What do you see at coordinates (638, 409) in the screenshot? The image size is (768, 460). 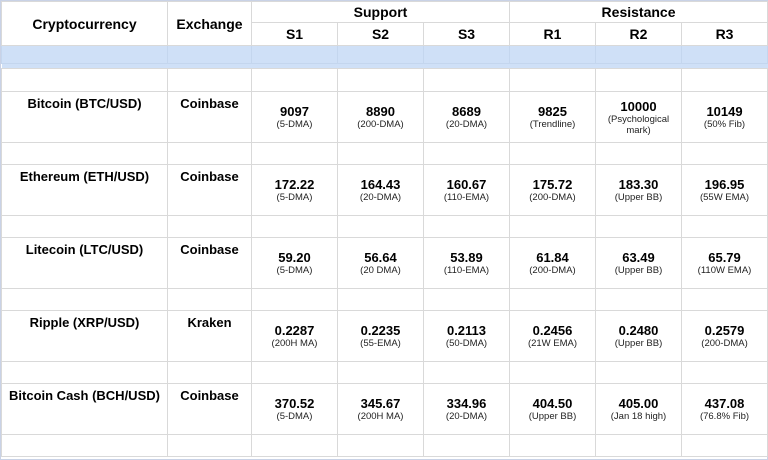 I see `level-cell: 405.00 (Jan 18 high)` at bounding box center [638, 409].